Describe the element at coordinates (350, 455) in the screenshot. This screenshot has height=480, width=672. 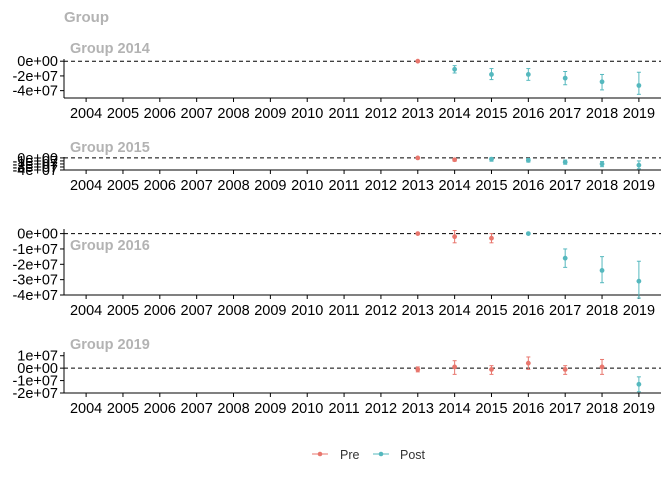
I see `legend-pre-label: Pre` at that location.